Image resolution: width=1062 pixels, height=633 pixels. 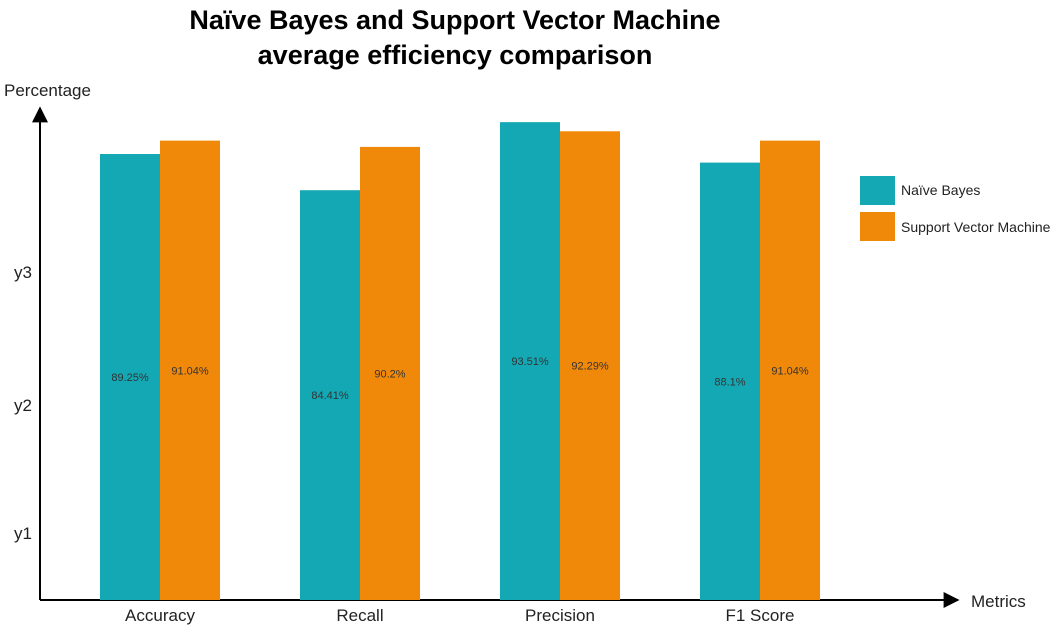 I want to click on bar-support-vector-machine-accuracy, so click(x=190, y=370).